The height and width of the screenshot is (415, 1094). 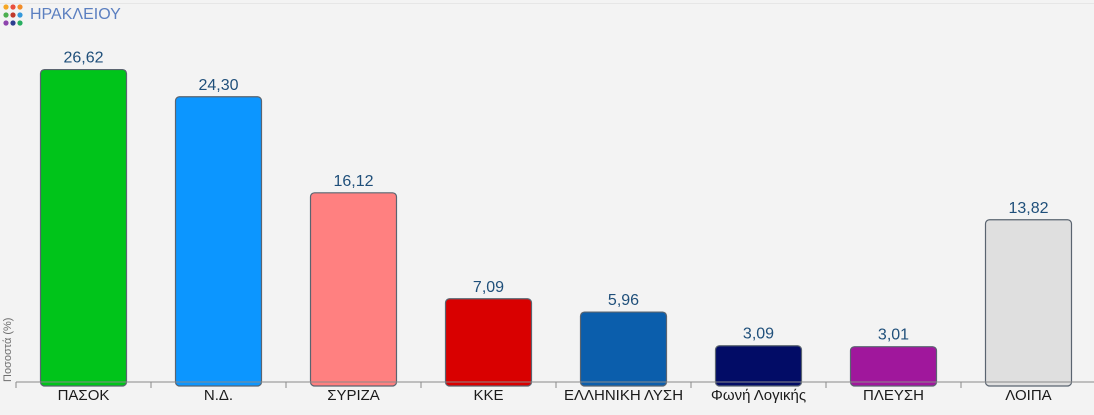 I want to click on value-label: 5,96, so click(x=623, y=300).